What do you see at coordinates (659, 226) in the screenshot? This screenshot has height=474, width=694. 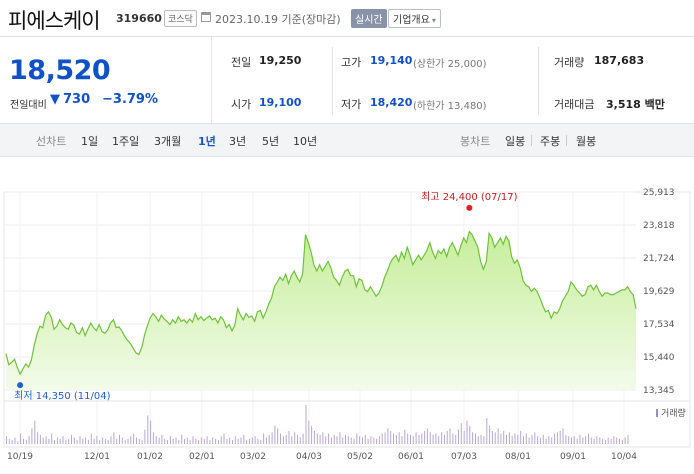 I see `y-tick-label: 23,818` at bounding box center [659, 226].